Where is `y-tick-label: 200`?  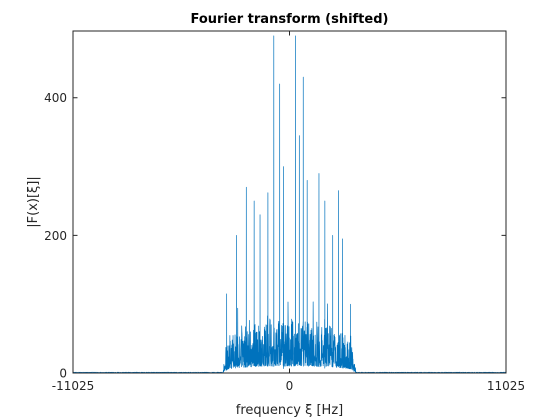
y-tick-label: 200 is located at coordinates (55, 236).